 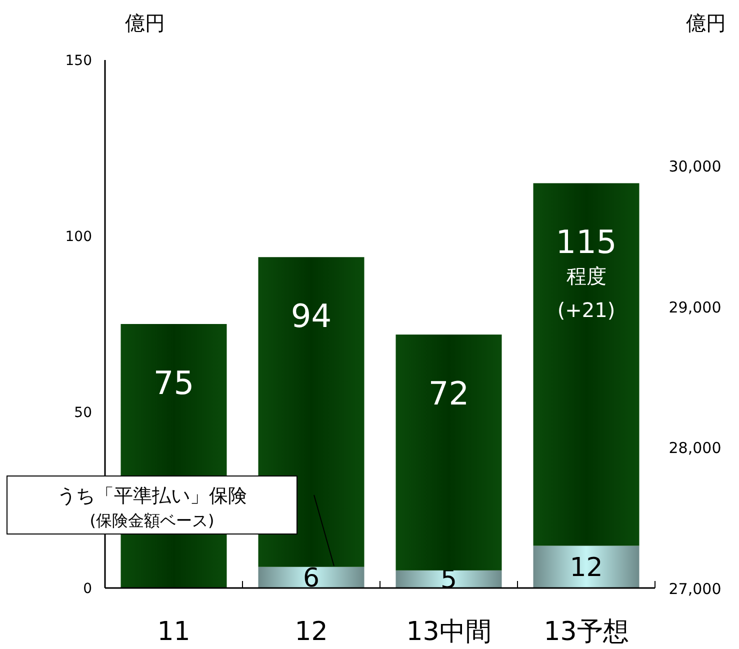 I want to click on y2-tick-label: 27,000, so click(x=695, y=589).